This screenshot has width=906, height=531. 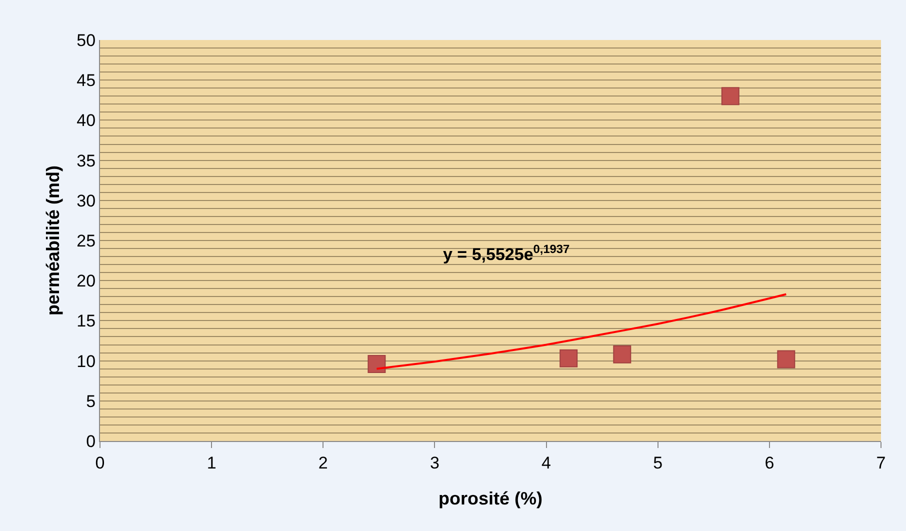 What do you see at coordinates (769, 462) in the screenshot?
I see `x-tick-label: 6` at bounding box center [769, 462].